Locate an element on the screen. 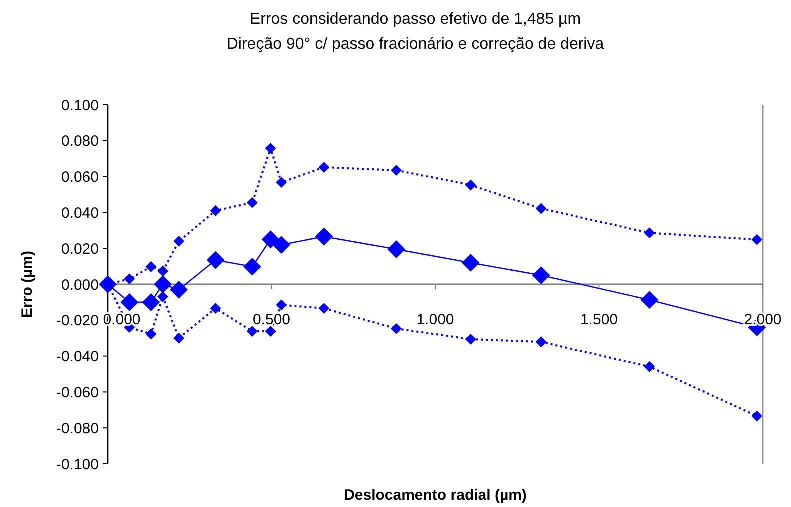  y-tick-label: 0.080 is located at coordinates (80, 141).